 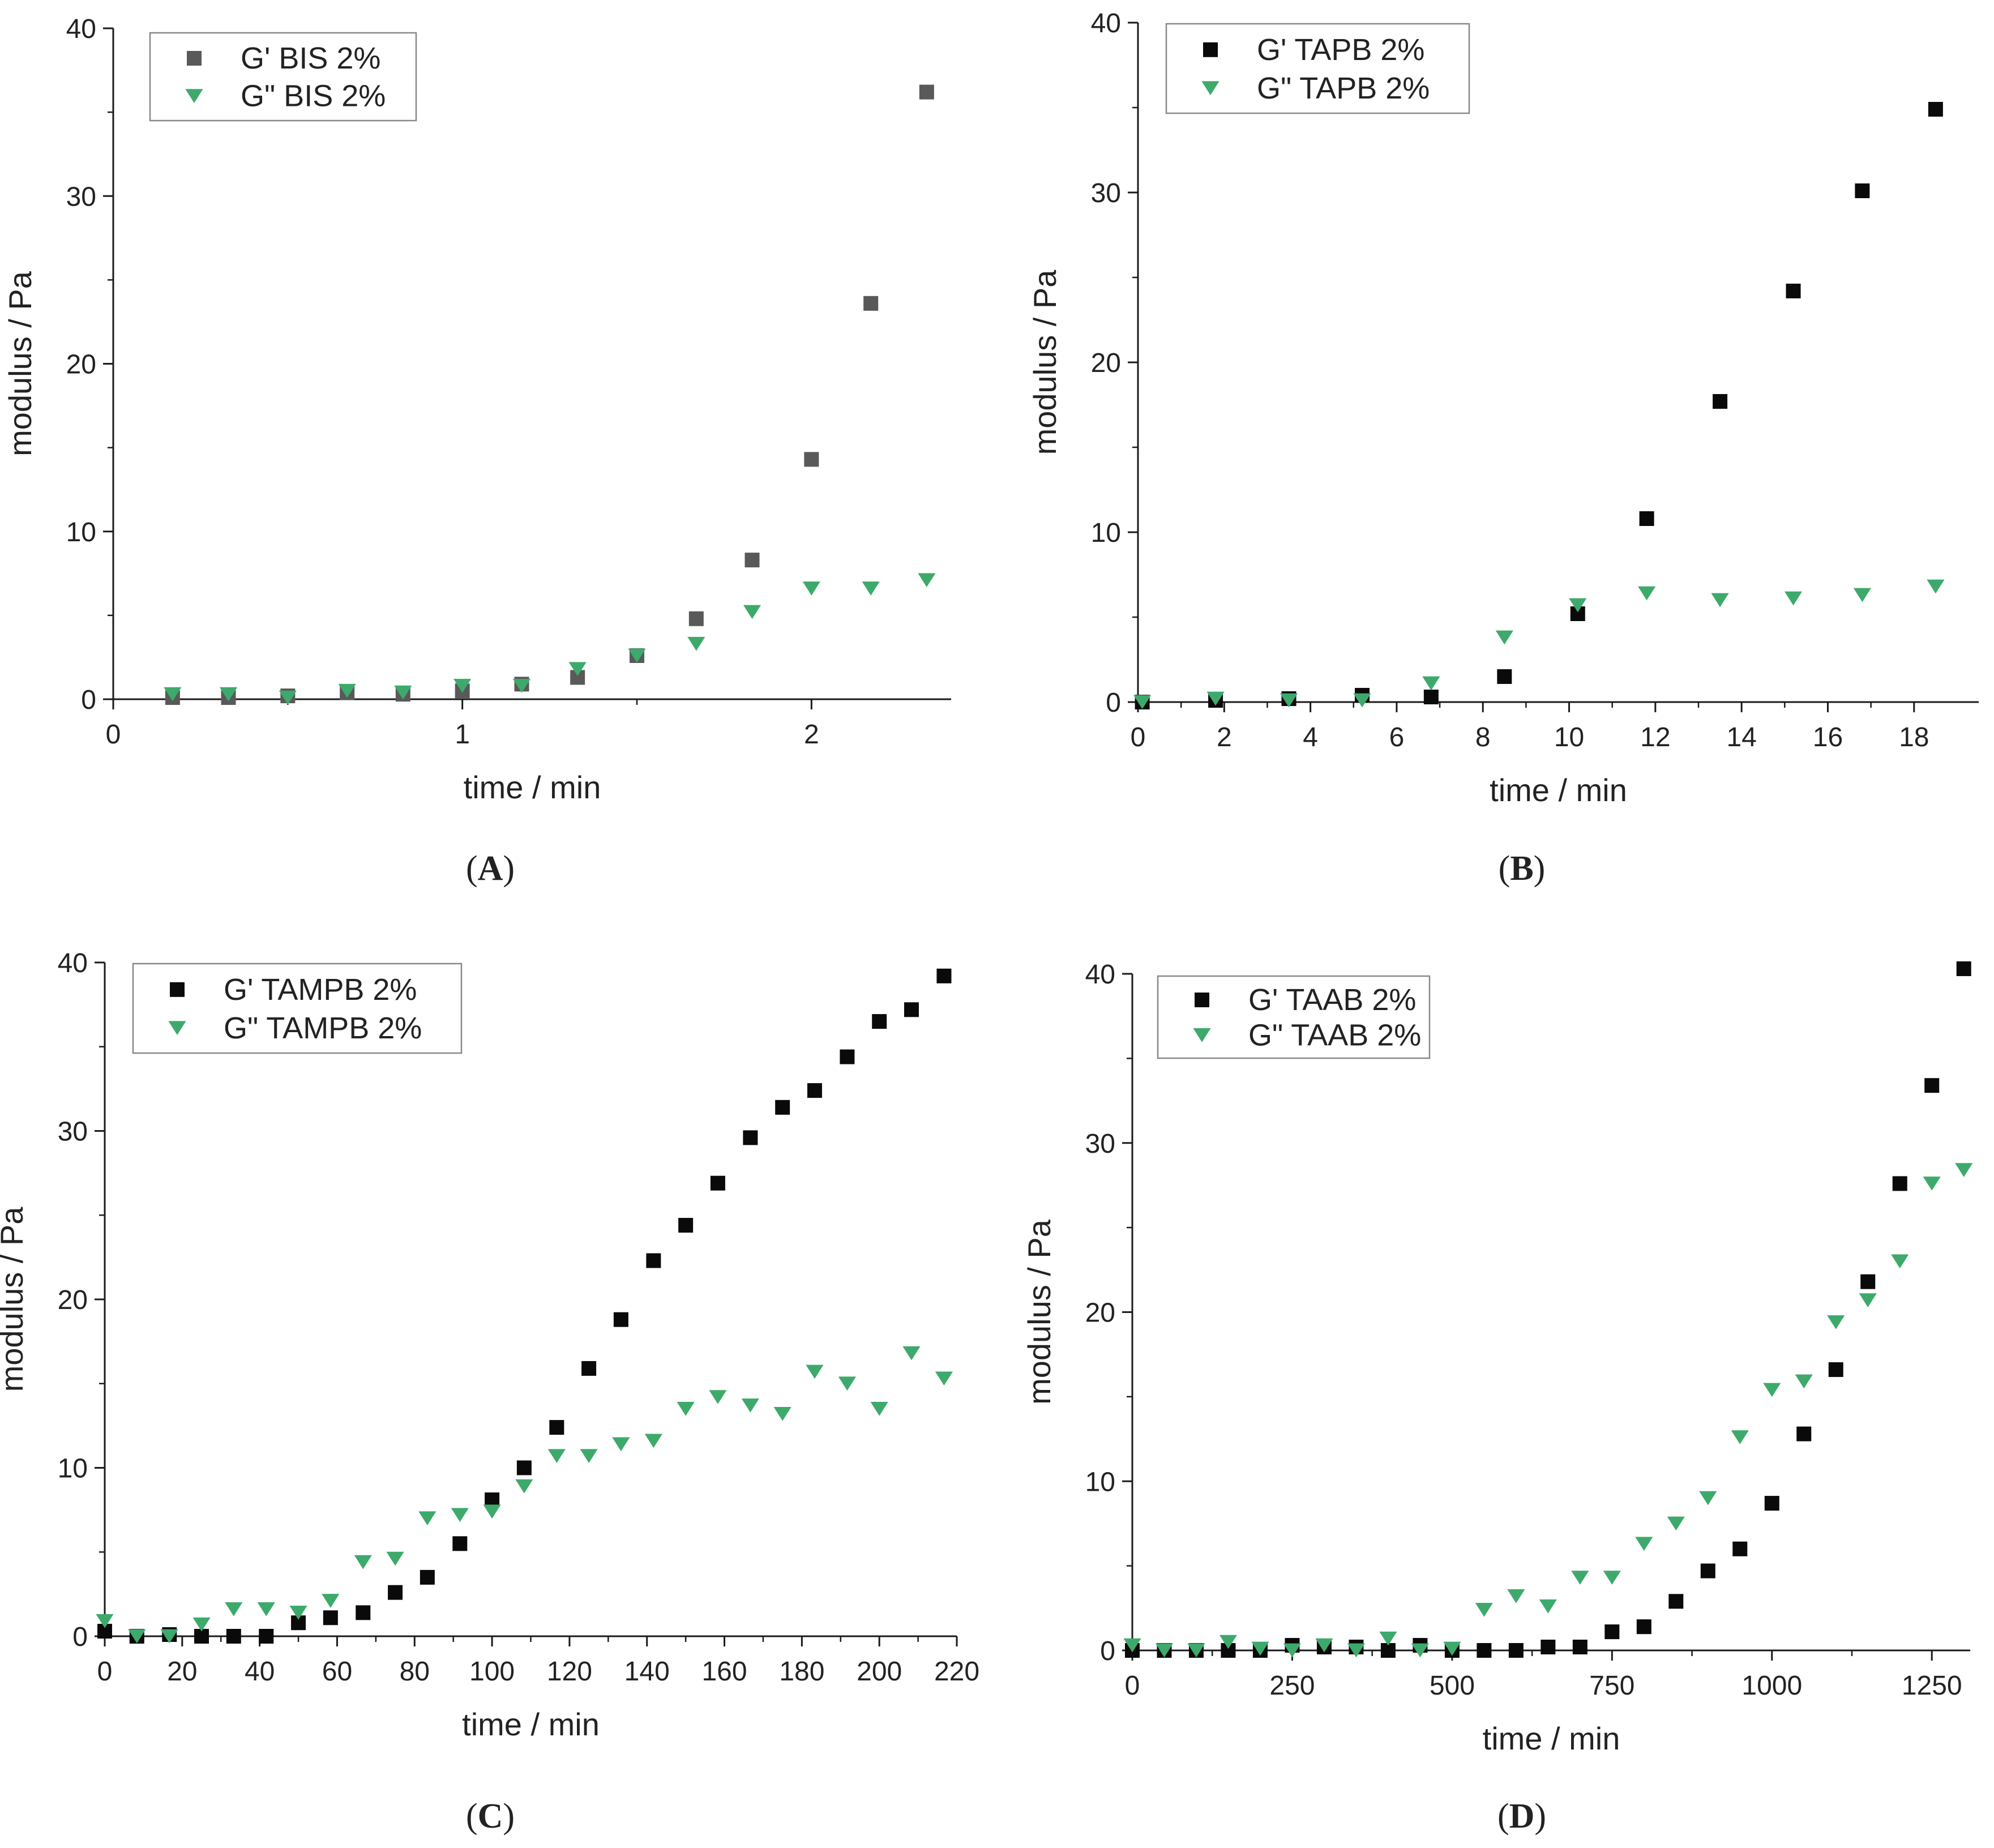 I want to click on x-tick-label: 1, so click(x=462, y=735).